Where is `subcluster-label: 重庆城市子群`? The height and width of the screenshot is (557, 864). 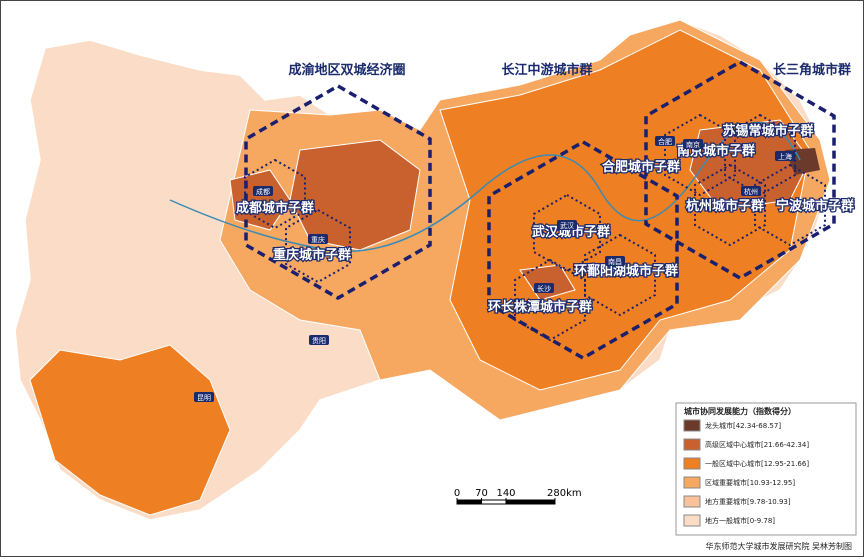 subcluster-label: 重庆城市子群 is located at coordinates (312, 255).